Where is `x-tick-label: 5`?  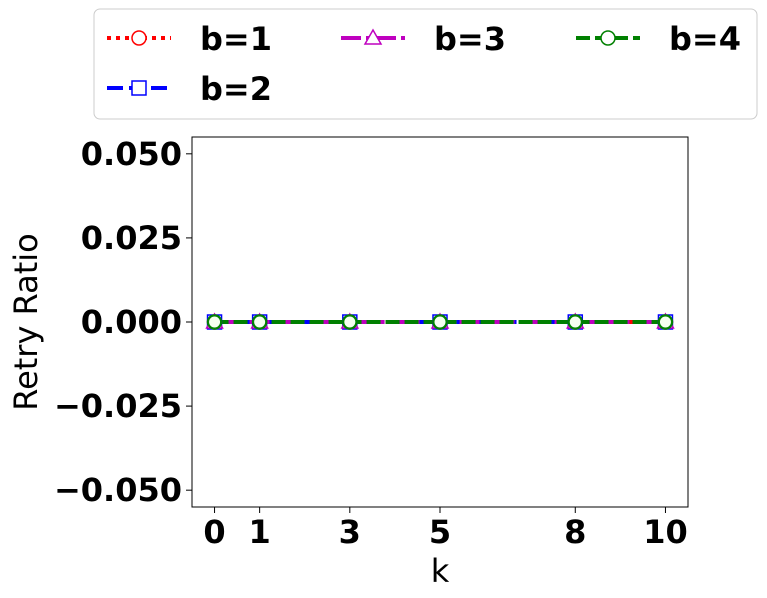 x-tick-label: 5 is located at coordinates (440, 532).